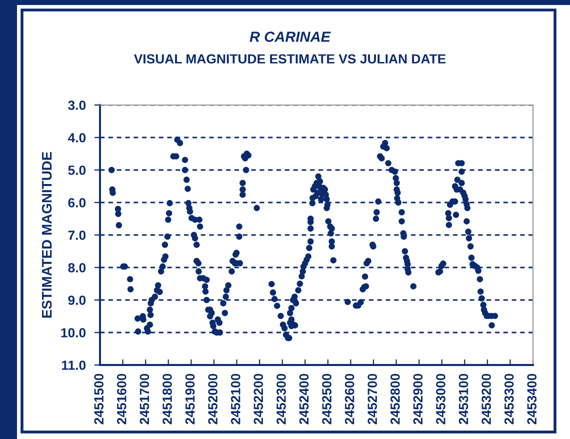 The image size is (570, 439). Describe the element at coordinates (145, 399) in the screenshot. I see `x-tick-label: 2451700` at that location.